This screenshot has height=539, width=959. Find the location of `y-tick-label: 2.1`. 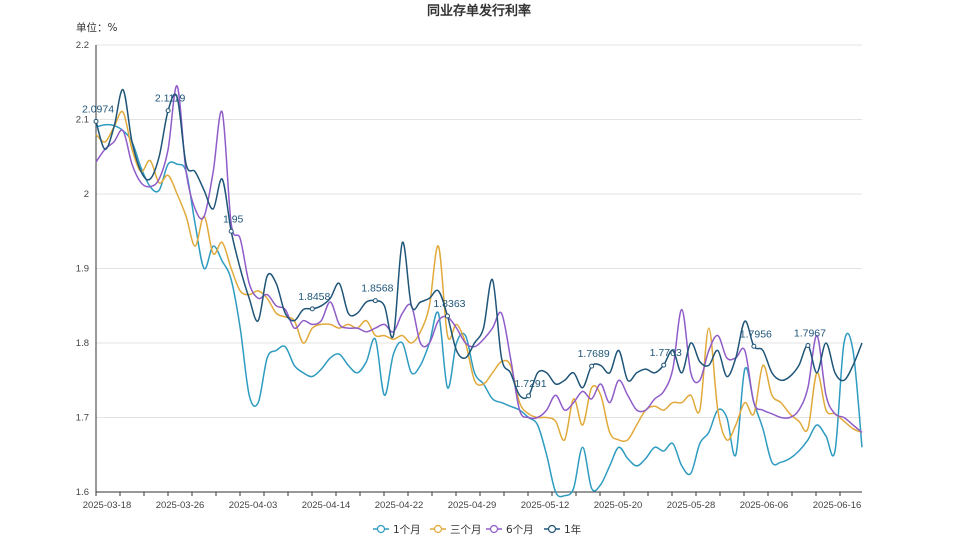

y-tick-label: 2.1 is located at coordinates (82, 120).